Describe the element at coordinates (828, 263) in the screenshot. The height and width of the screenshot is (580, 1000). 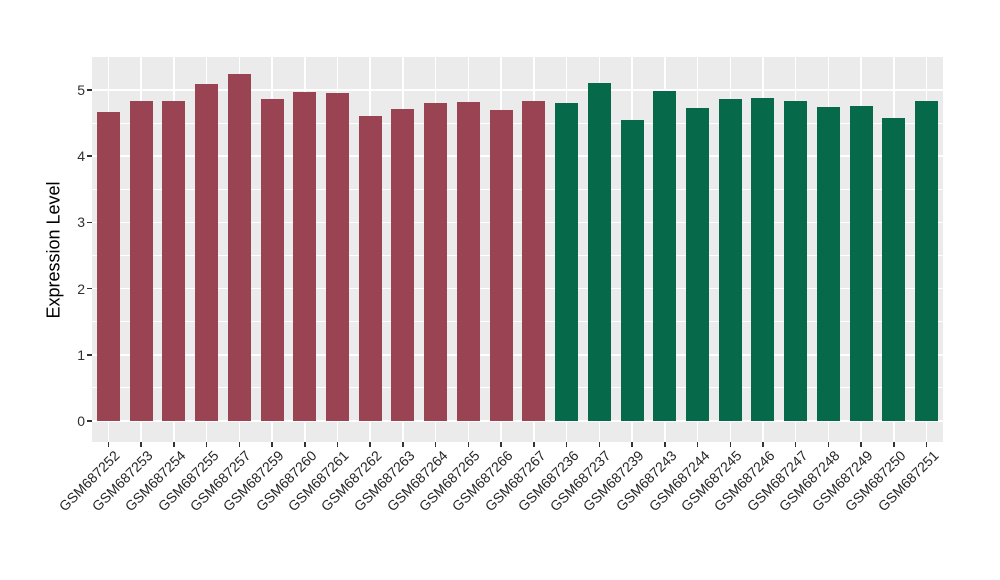
I see `bar-GSM687248` at that location.